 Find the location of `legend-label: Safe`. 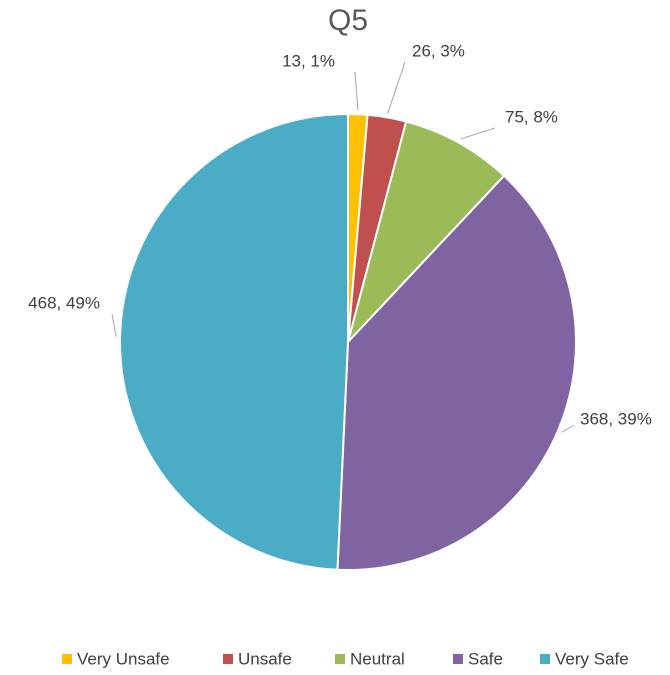

legend-label: Safe is located at coordinates (485, 658).